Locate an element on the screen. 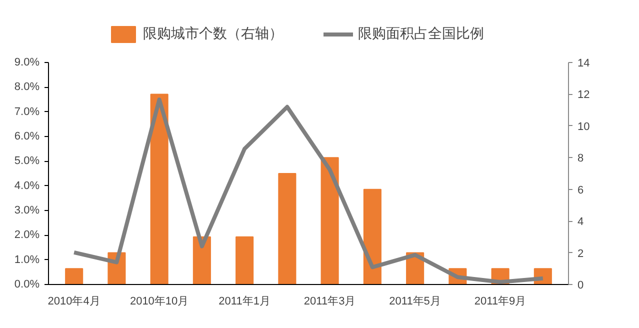 This screenshot has height=328, width=639. x-tick-label: 2010年4月 is located at coordinates (74, 302).